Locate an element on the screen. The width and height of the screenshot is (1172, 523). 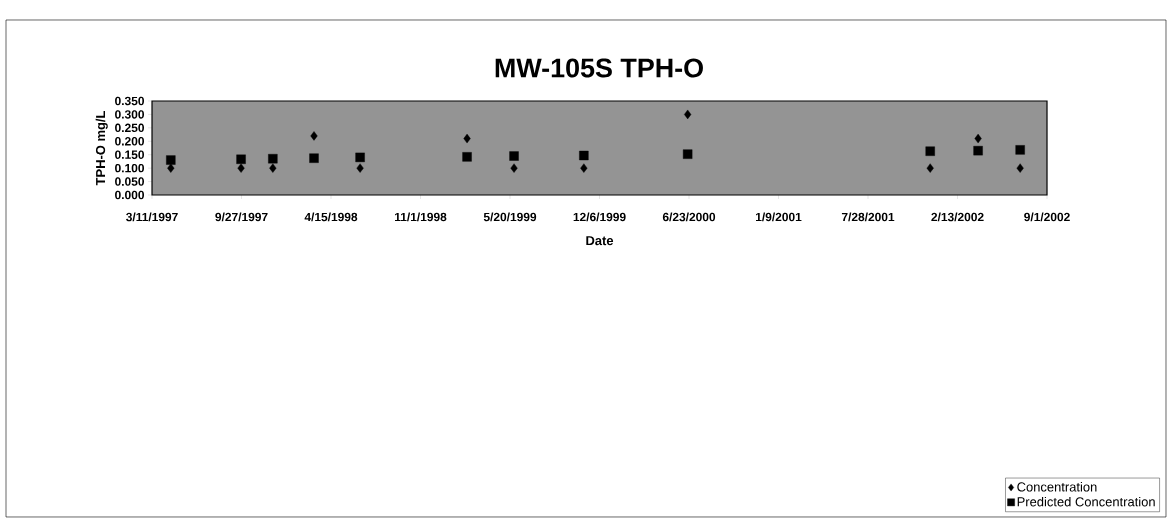
x-tick-label: 9/27/1997 is located at coordinates (241, 217).